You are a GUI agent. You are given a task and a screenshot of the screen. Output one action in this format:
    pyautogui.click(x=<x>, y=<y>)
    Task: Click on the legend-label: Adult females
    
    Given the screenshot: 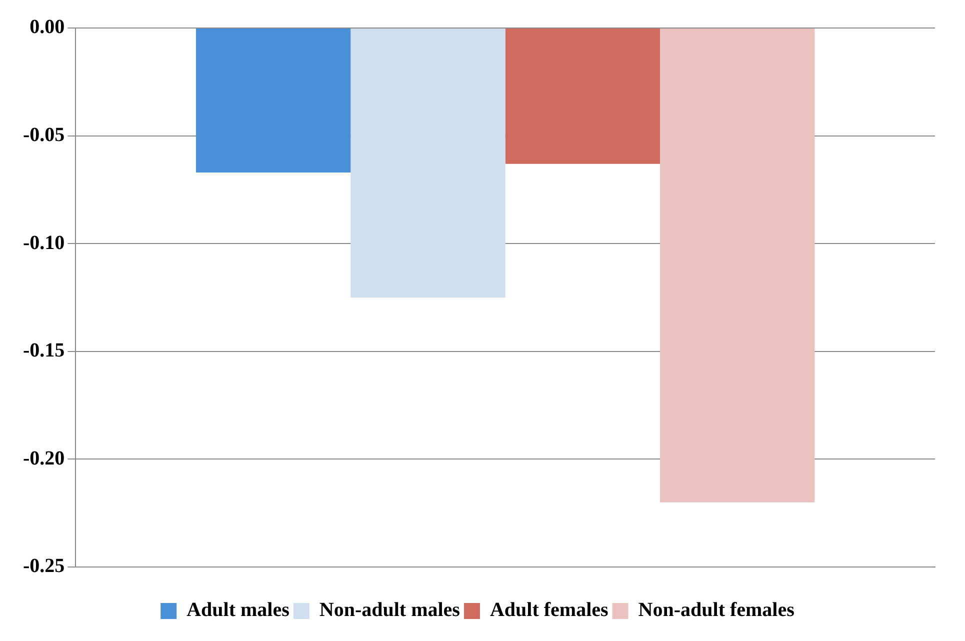 What is the action you would take?
    pyautogui.click(x=549, y=610)
    